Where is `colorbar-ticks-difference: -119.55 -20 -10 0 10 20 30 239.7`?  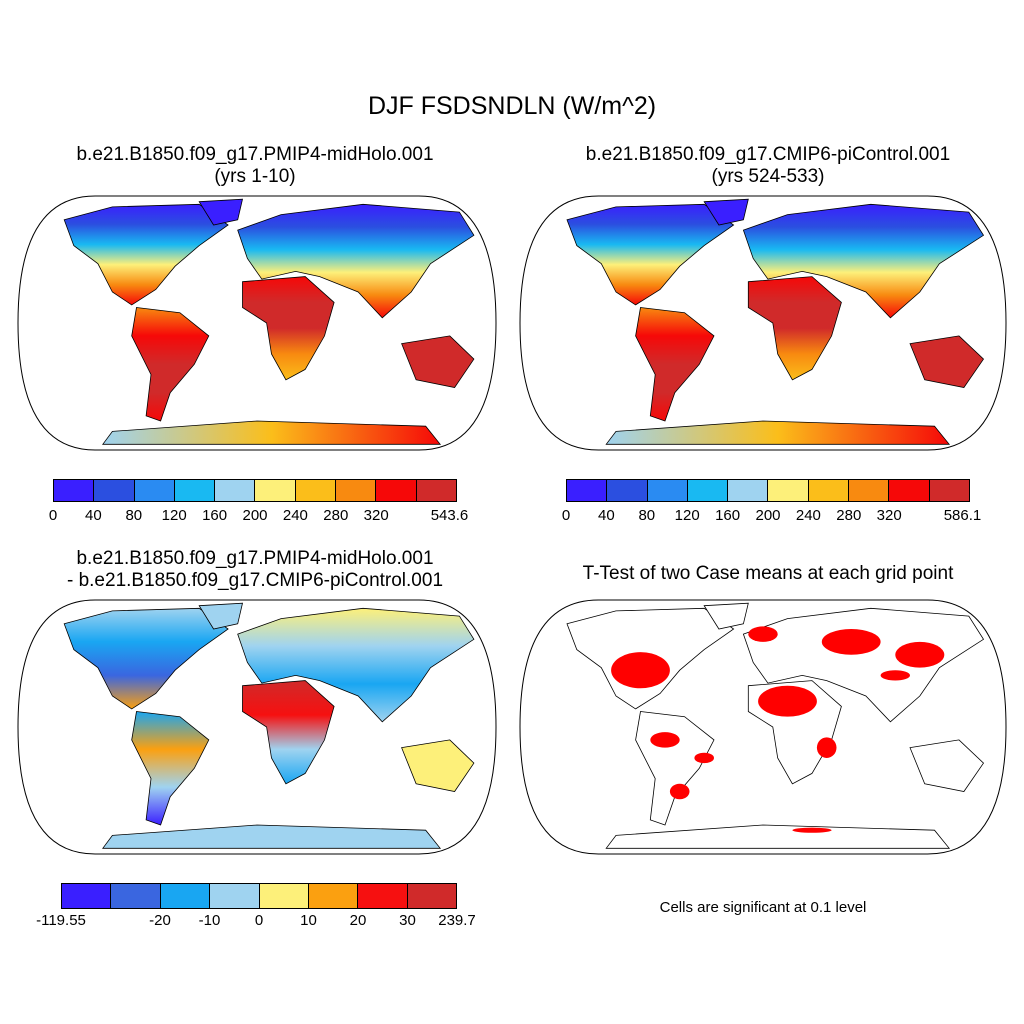 colorbar-ticks-difference: -119.55 -20 -10 0 10 20 30 239.7 is located at coordinates (256, 922).